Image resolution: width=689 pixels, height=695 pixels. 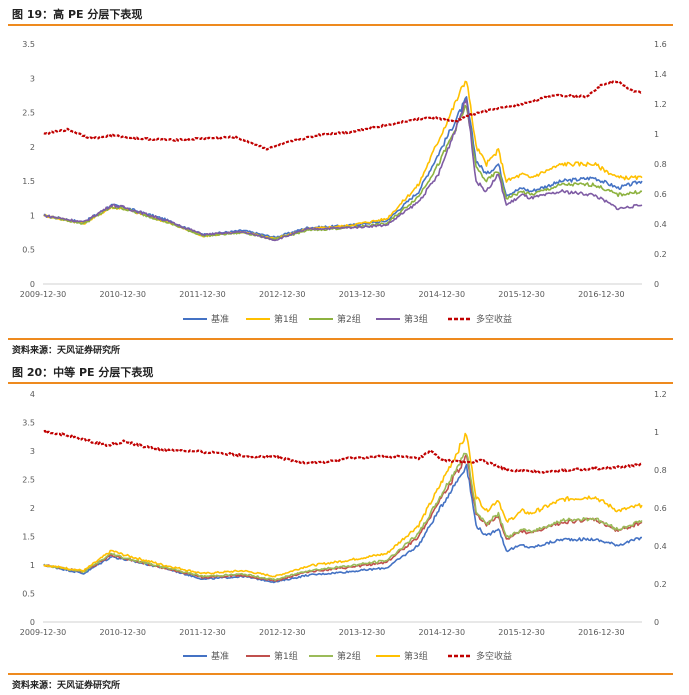 I want to click on figure-19-bottom-rule, so click(x=340, y=339).